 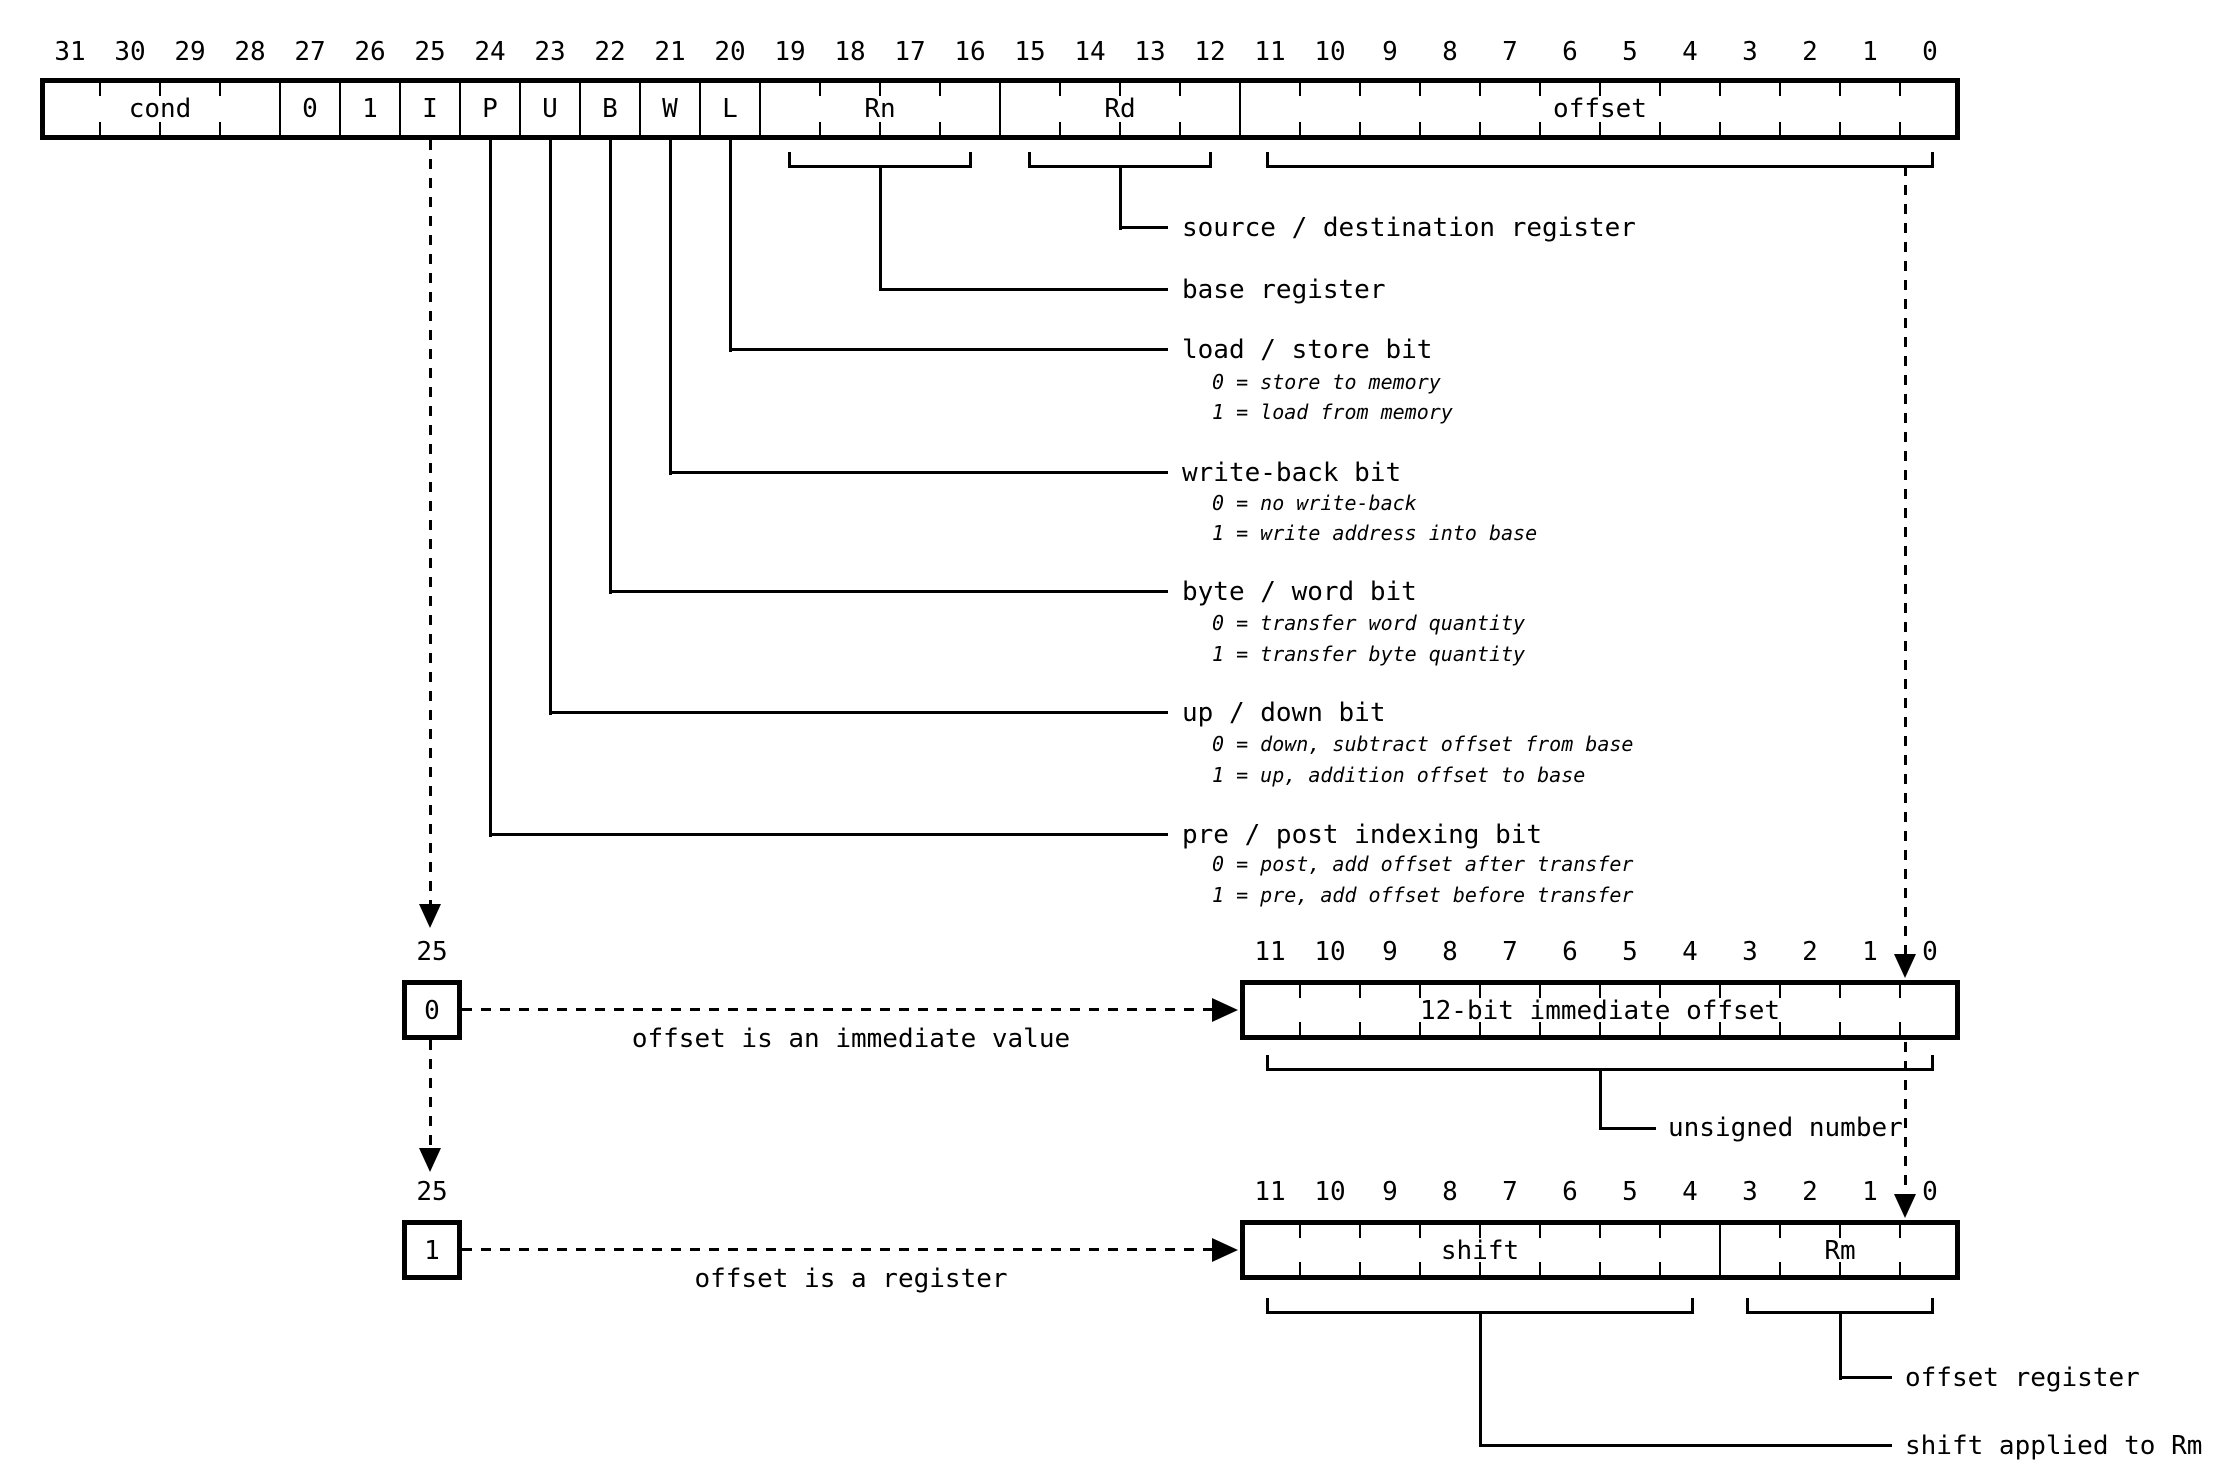 I want to click on immediate-box-top-ticks, so click(x=1600, y=991).